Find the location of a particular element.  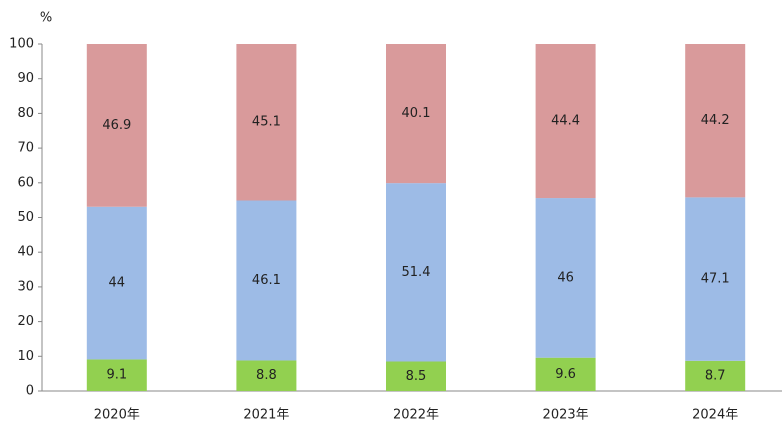

y-tick-label: 10 is located at coordinates (25, 356).